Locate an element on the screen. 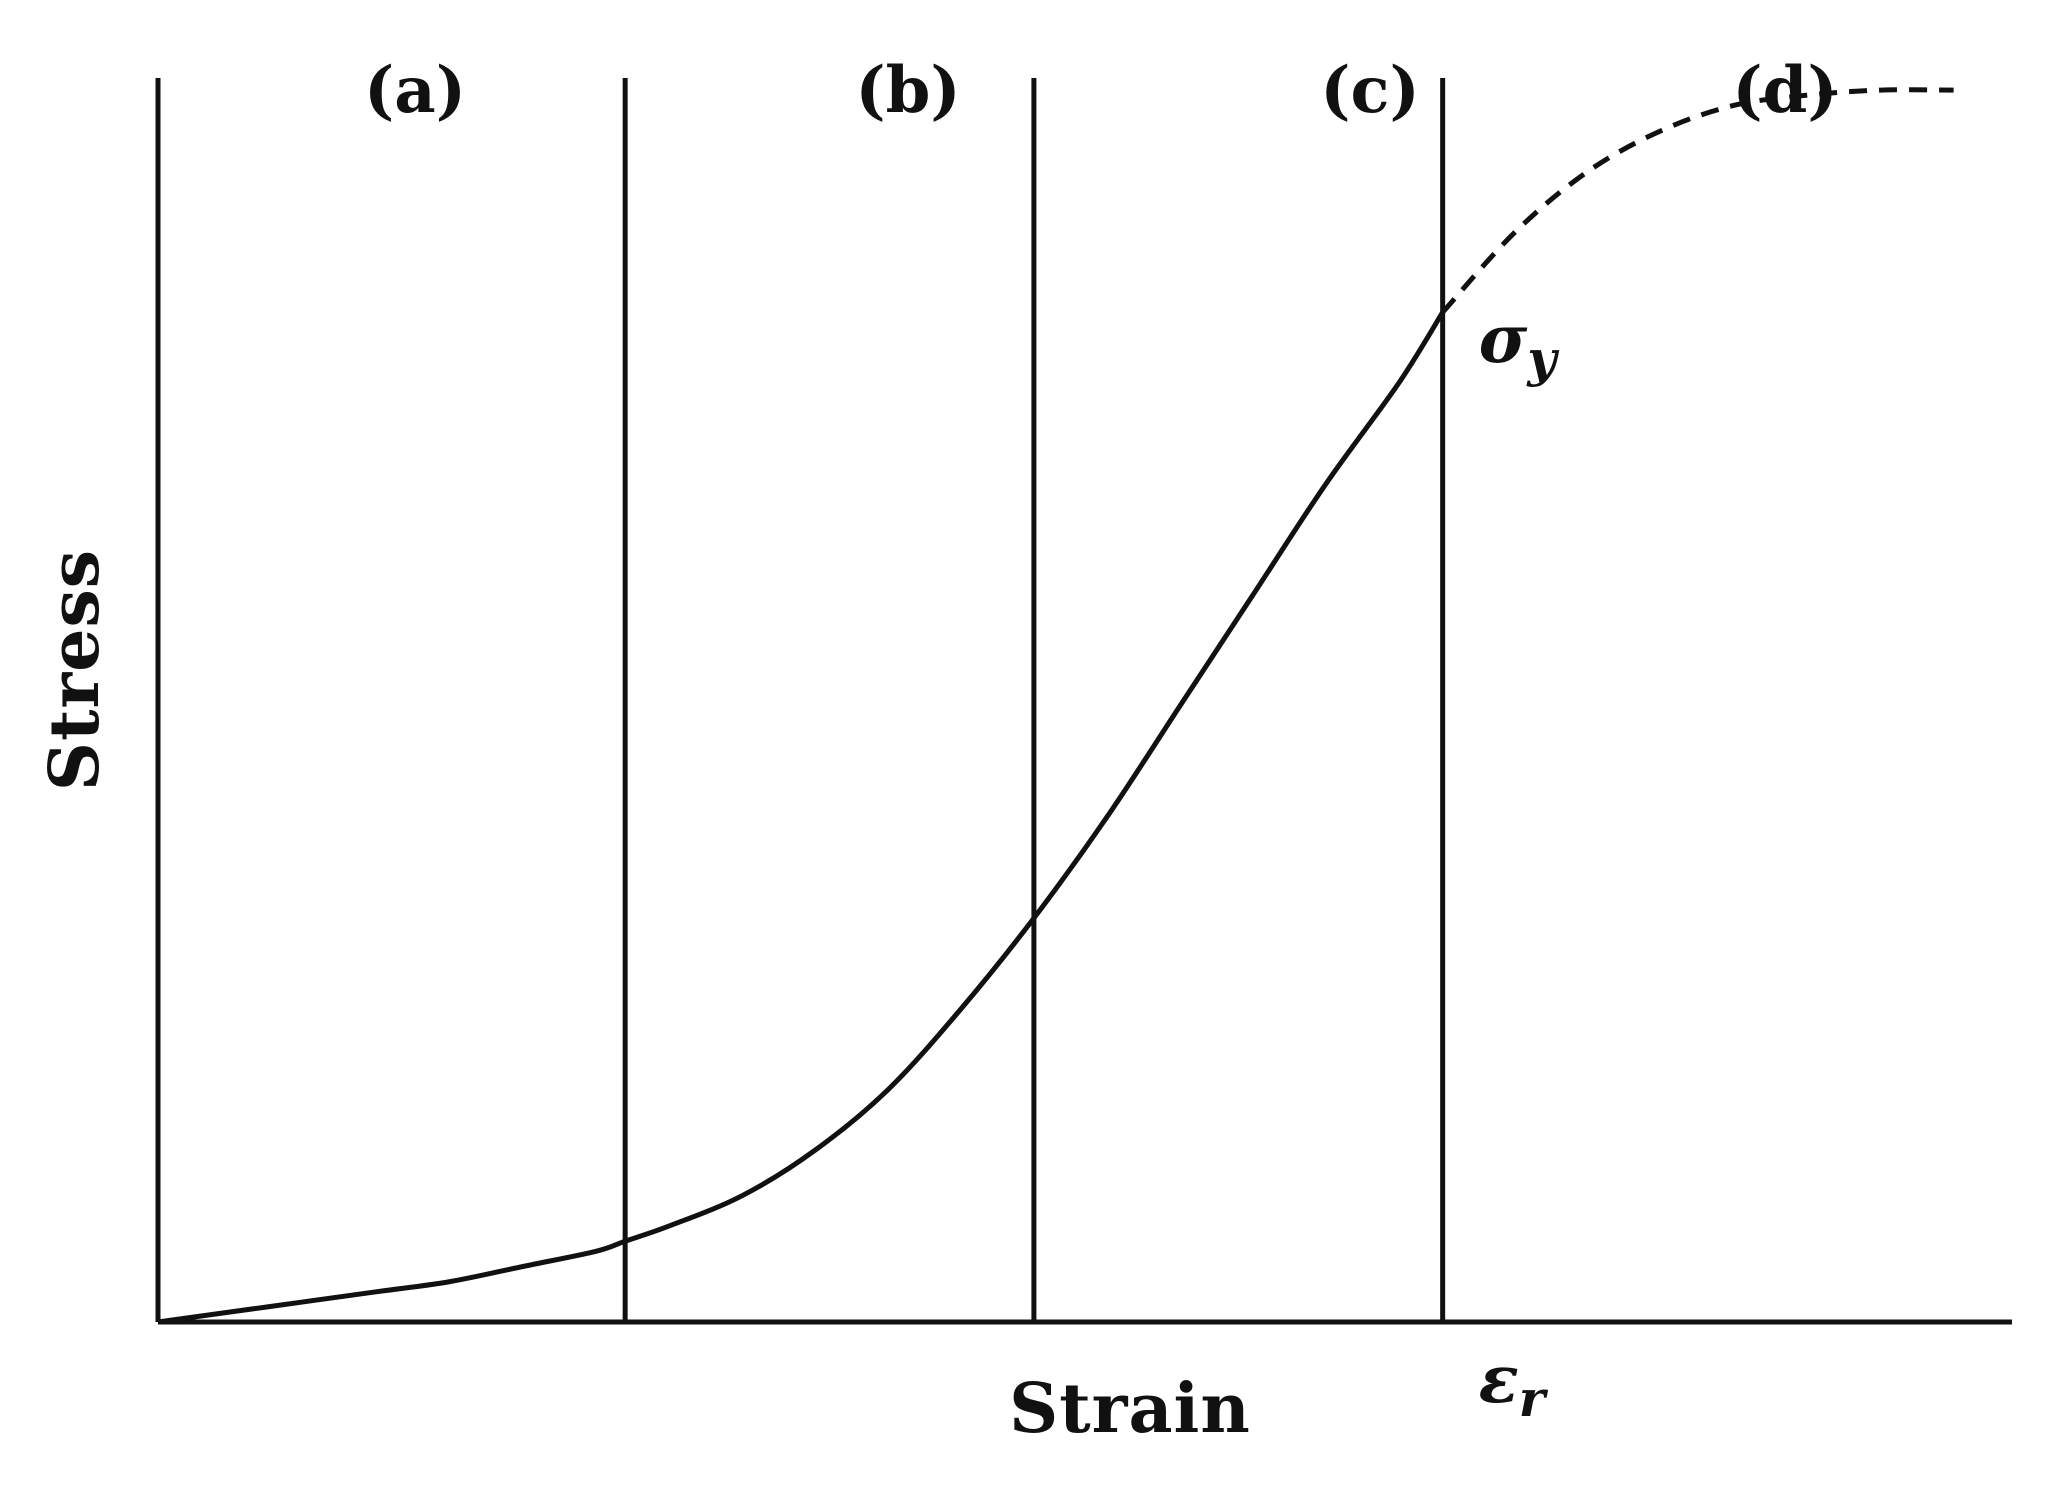  yield-stress-label: σy is located at coordinates (1519, 344).